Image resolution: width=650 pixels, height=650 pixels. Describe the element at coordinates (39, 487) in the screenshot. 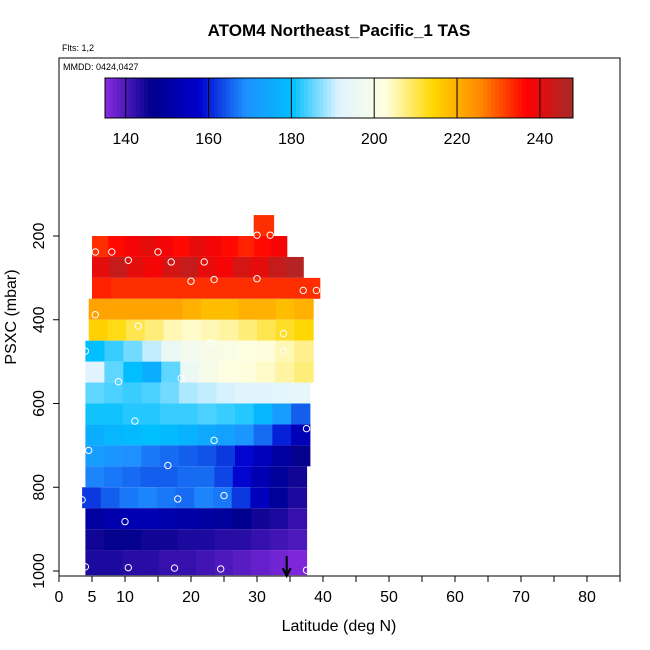

I see `y-tick-label: 800` at that location.